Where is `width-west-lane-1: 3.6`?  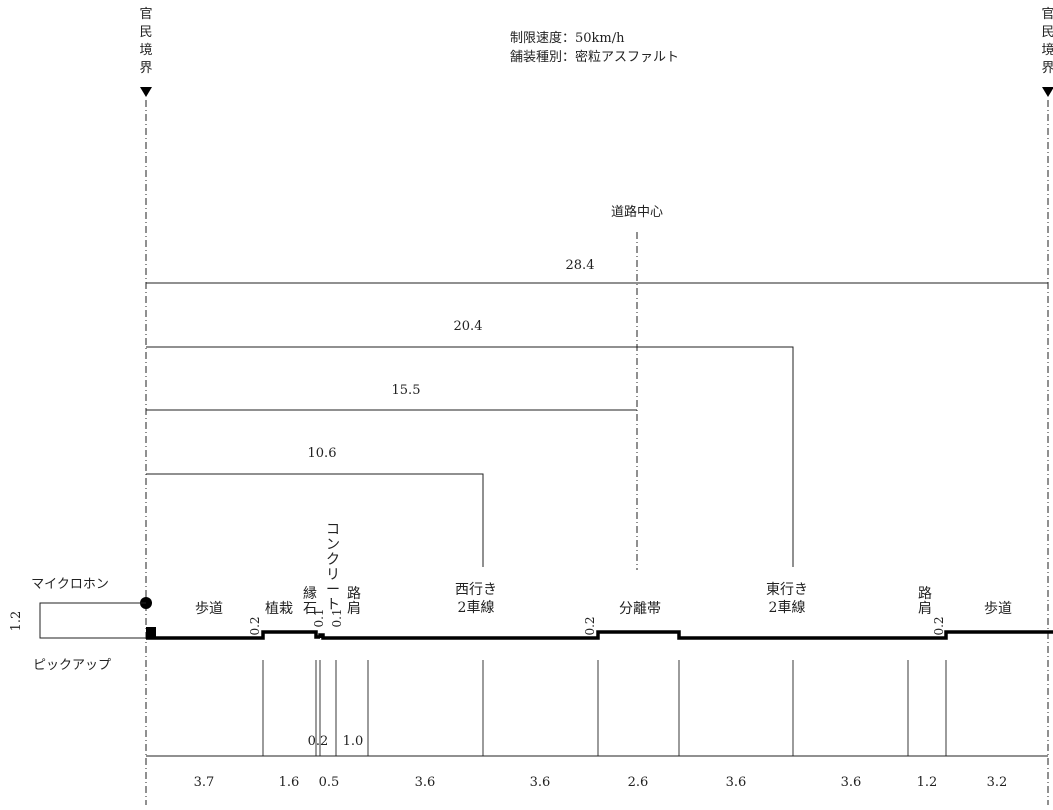
width-west-lane-1: 3.6 is located at coordinates (425, 782).